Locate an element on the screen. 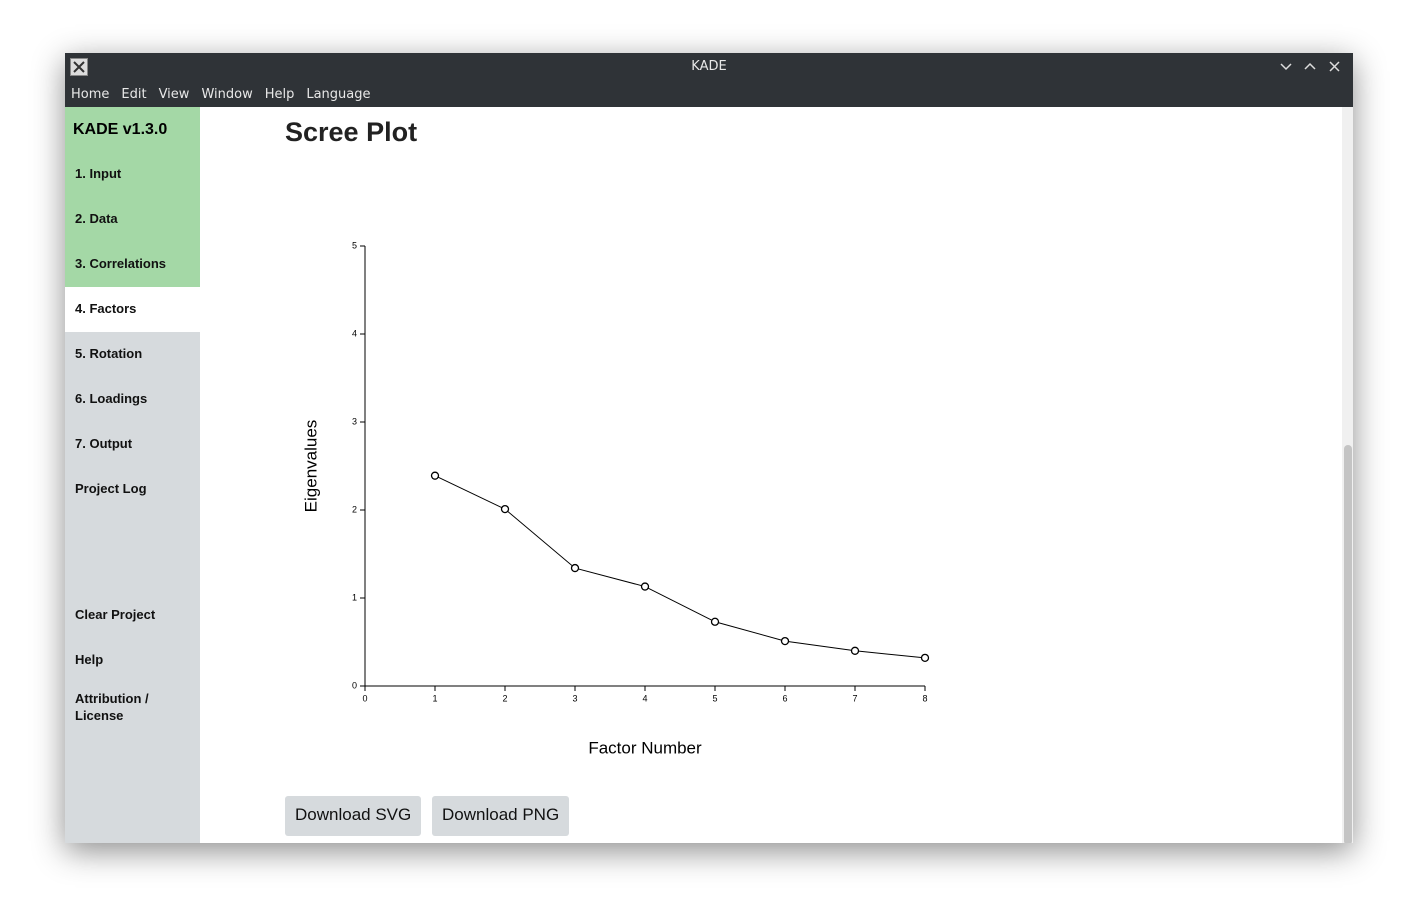 This screenshot has height=921, width=1418. nav-item: Attribution / License is located at coordinates (112, 707).